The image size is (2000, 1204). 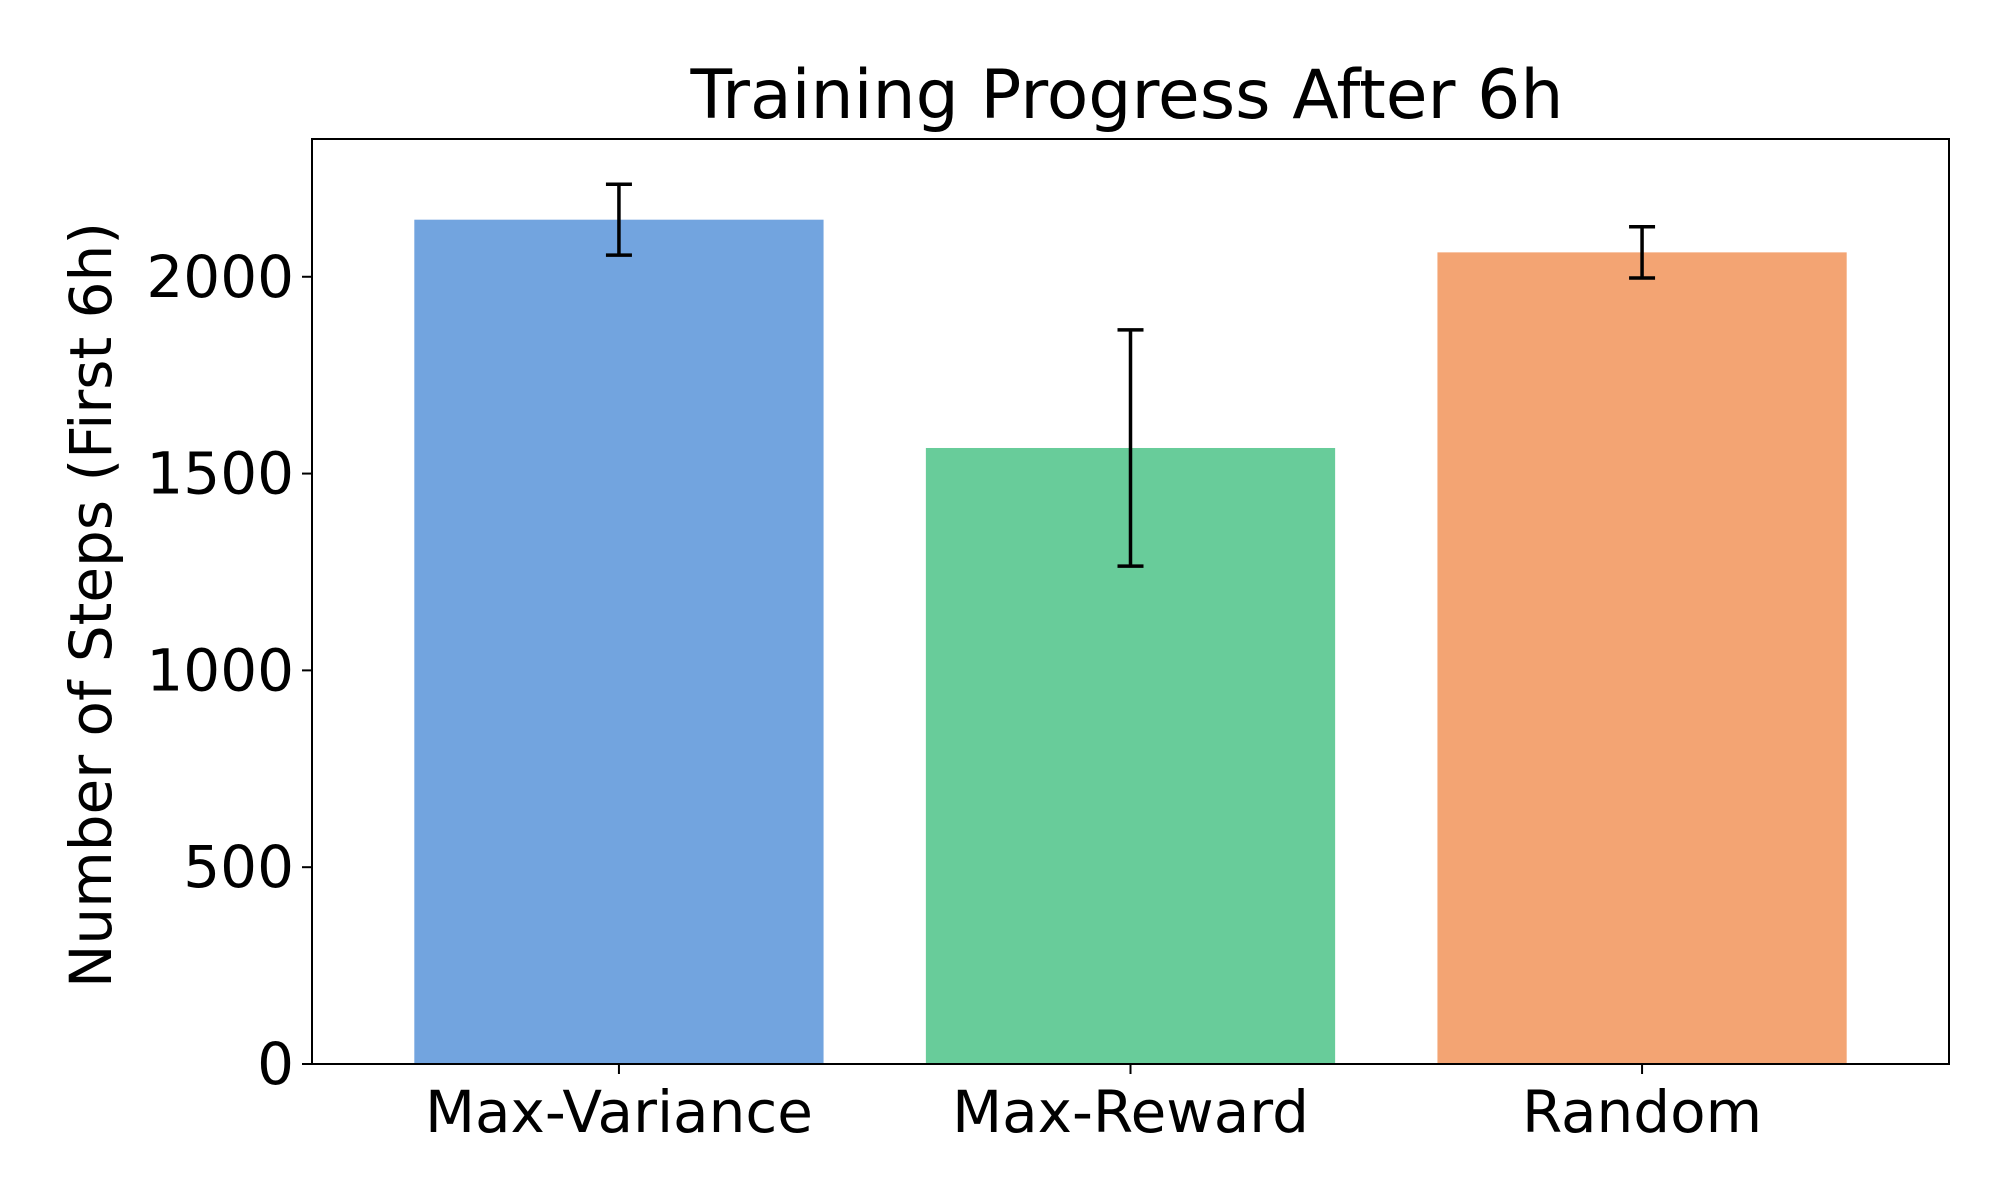 I want to click on x-tick-label: Max-Reward, so click(x=1130, y=1112).